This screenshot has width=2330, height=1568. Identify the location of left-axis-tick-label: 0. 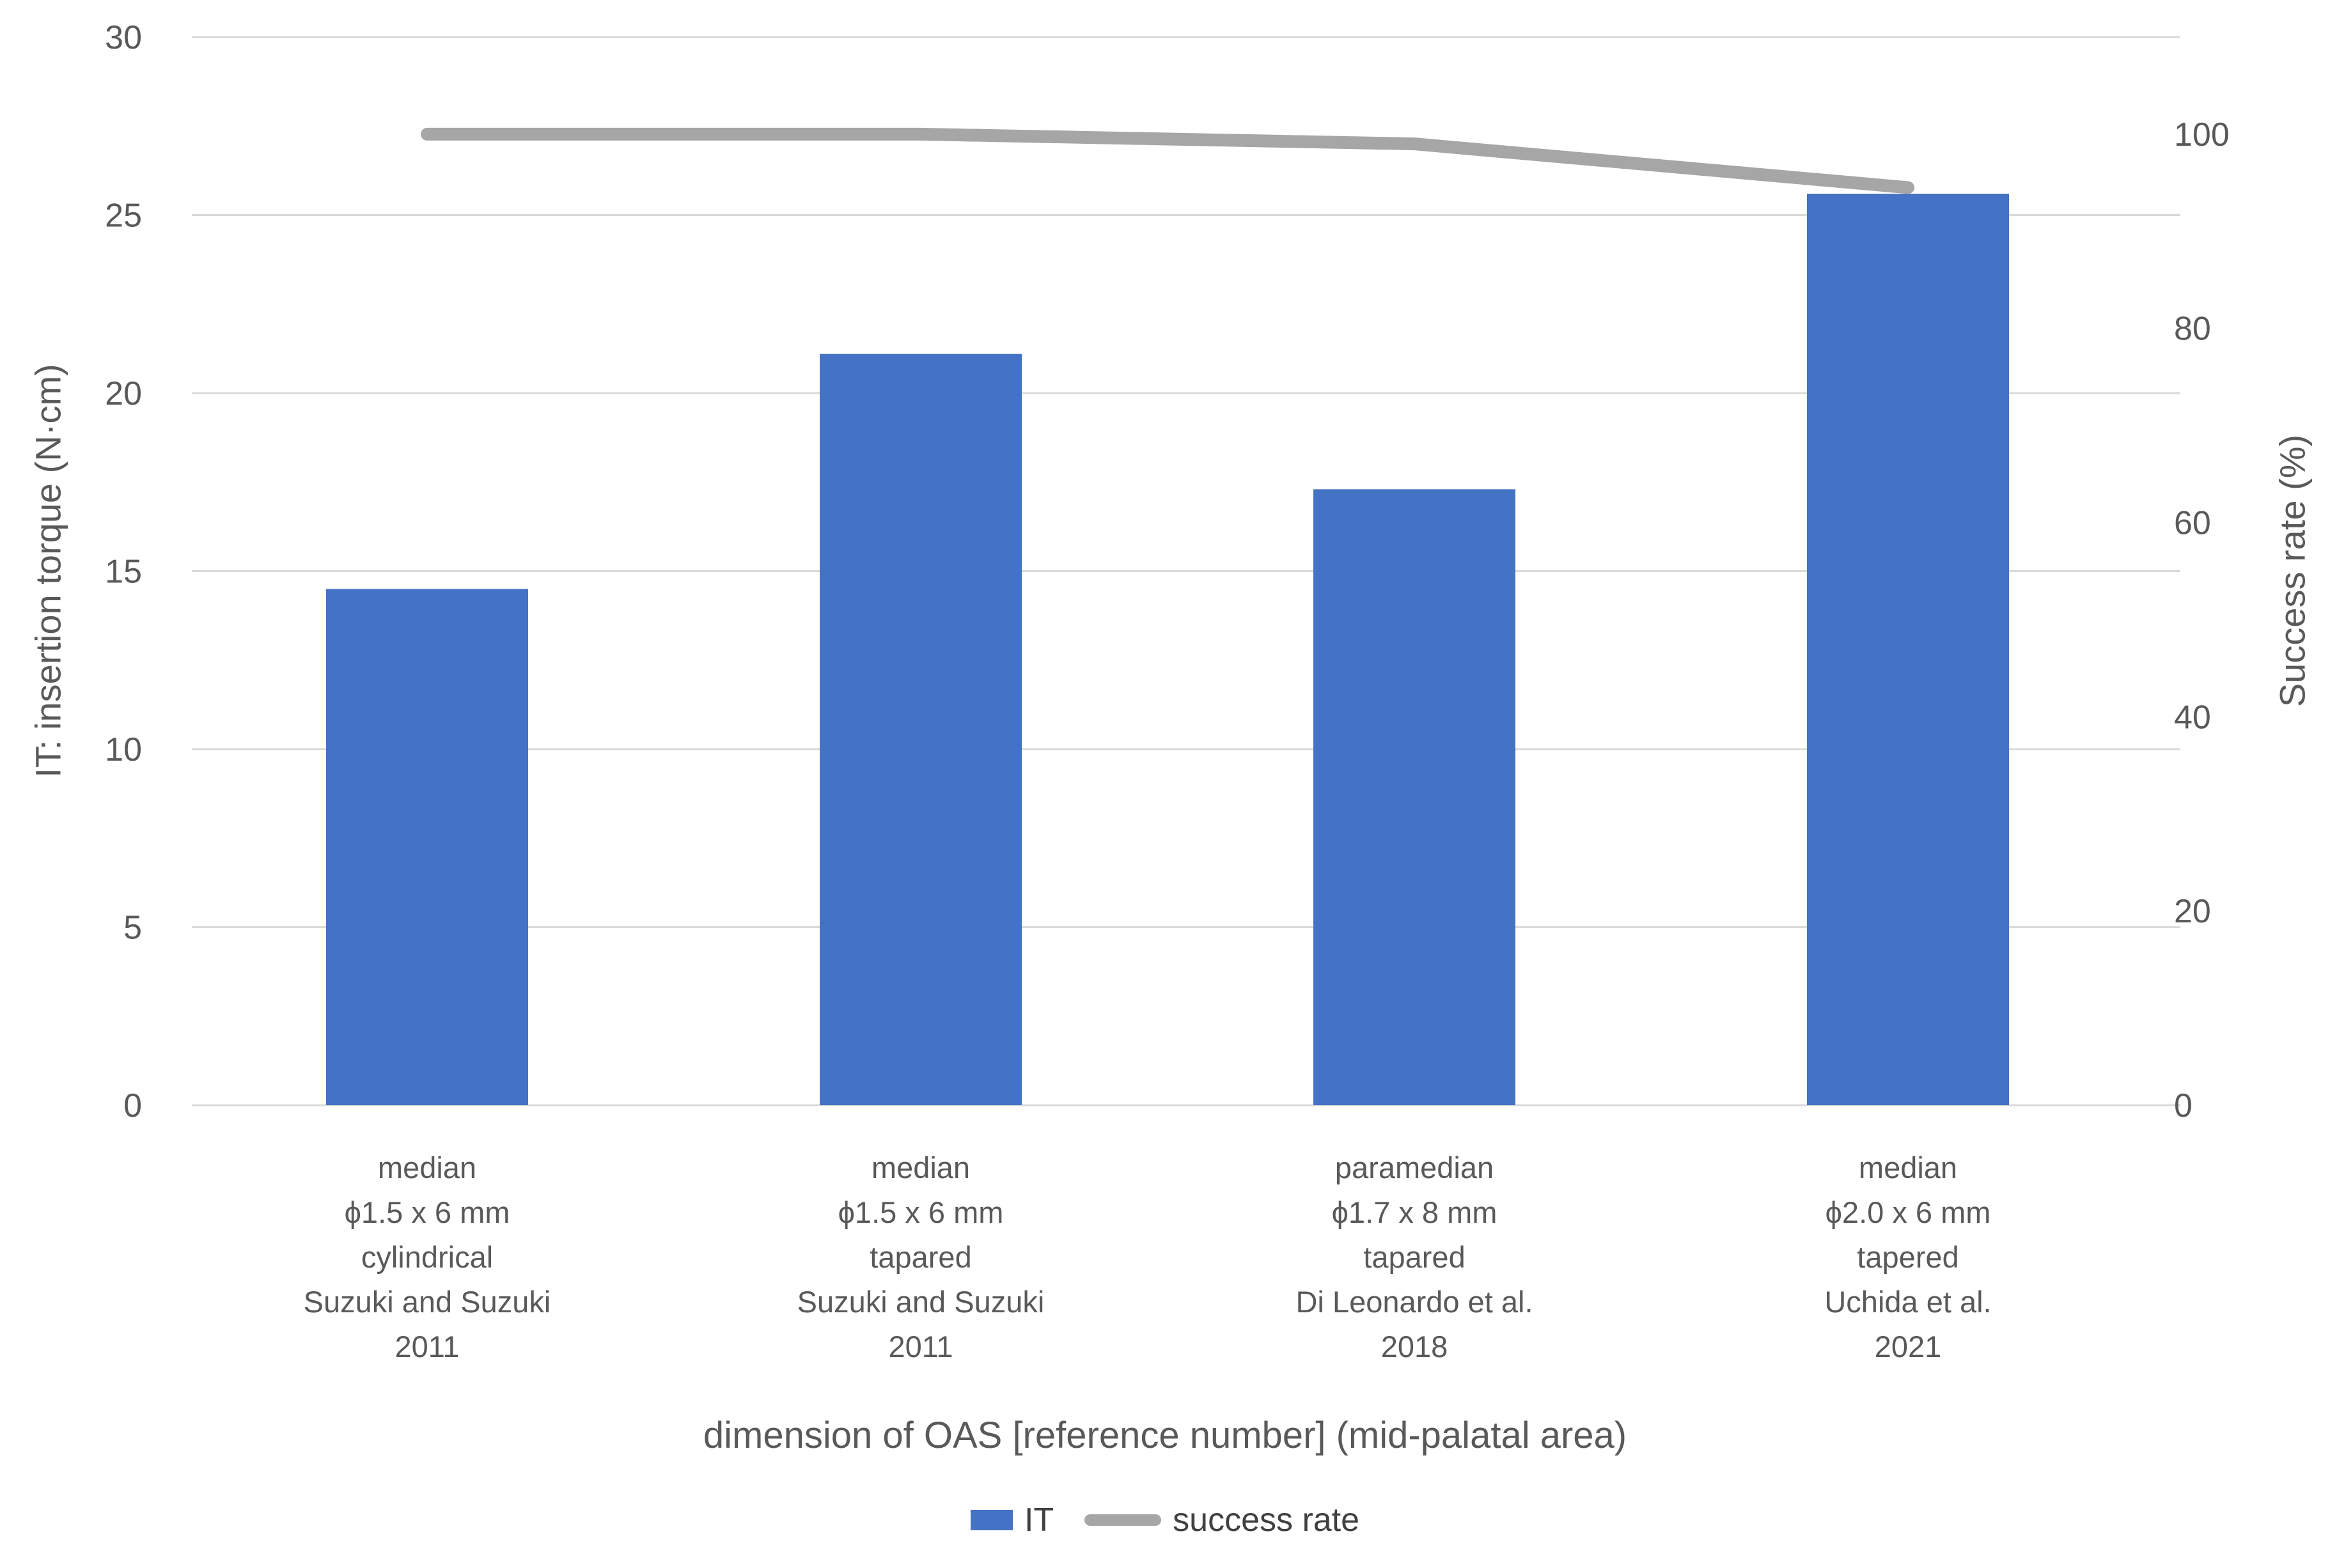
(132, 1105).